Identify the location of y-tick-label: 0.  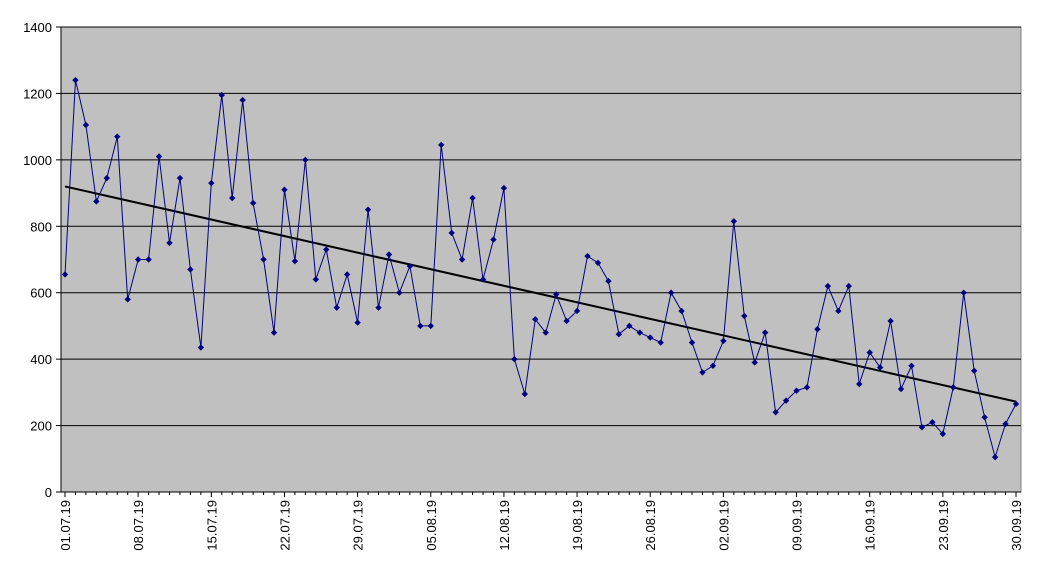
(48, 492).